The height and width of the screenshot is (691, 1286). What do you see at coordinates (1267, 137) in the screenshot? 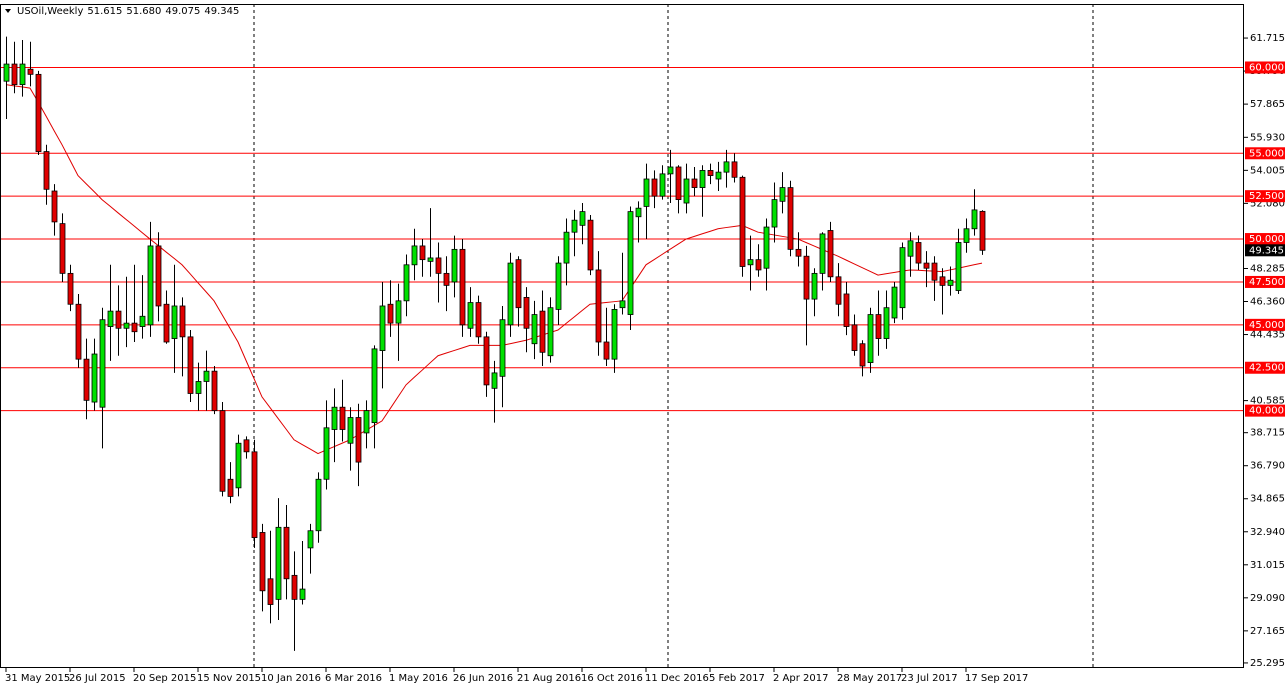
I see `y-tick-label: 55.930` at bounding box center [1267, 137].